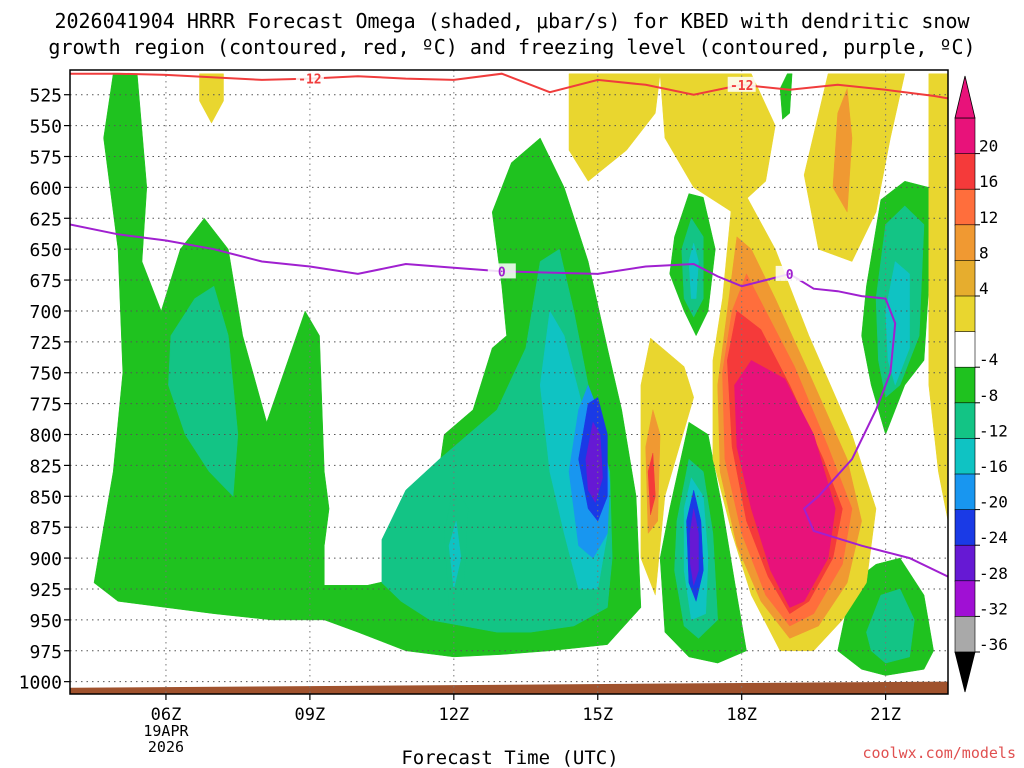 This screenshot has height=768, width=1024. I want to click on omega-region-upper-yellow-a, so click(614, 127).